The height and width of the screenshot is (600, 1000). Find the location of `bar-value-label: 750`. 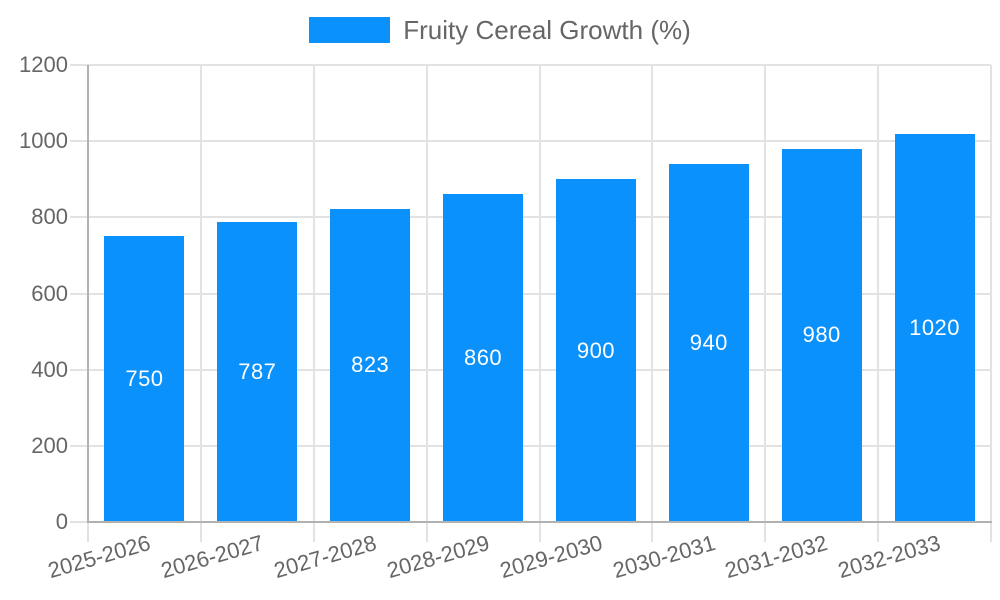

bar-value-label: 750 is located at coordinates (144, 379).